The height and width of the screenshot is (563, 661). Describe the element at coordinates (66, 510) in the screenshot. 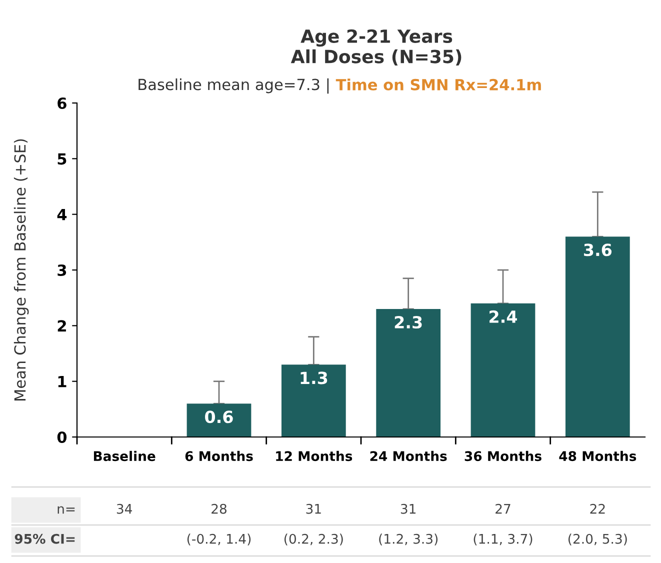

I see `text: n=` at that location.